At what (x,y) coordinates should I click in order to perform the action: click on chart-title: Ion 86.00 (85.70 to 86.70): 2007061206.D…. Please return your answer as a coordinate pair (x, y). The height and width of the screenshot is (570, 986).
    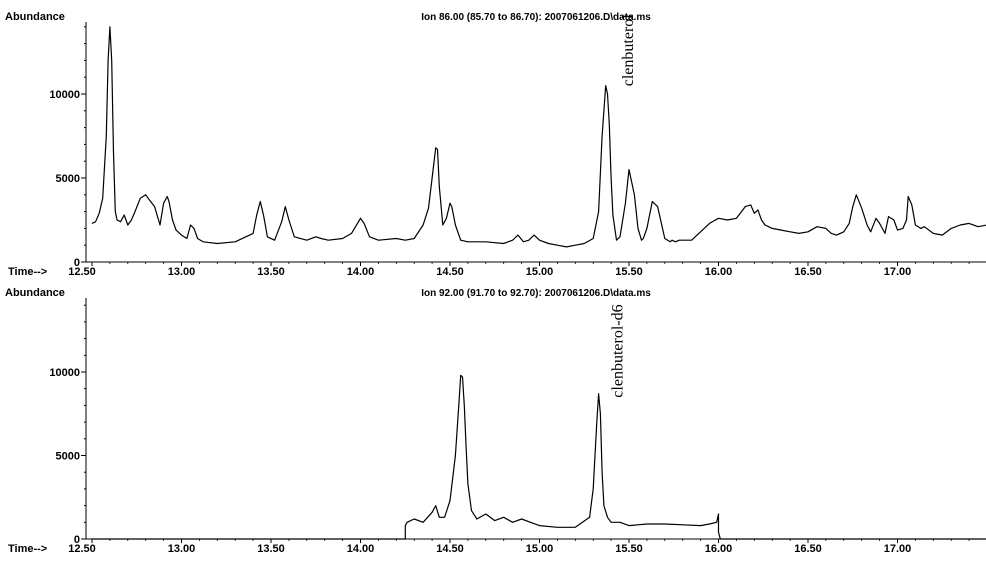
    Looking at the image, I should click on (536, 17).